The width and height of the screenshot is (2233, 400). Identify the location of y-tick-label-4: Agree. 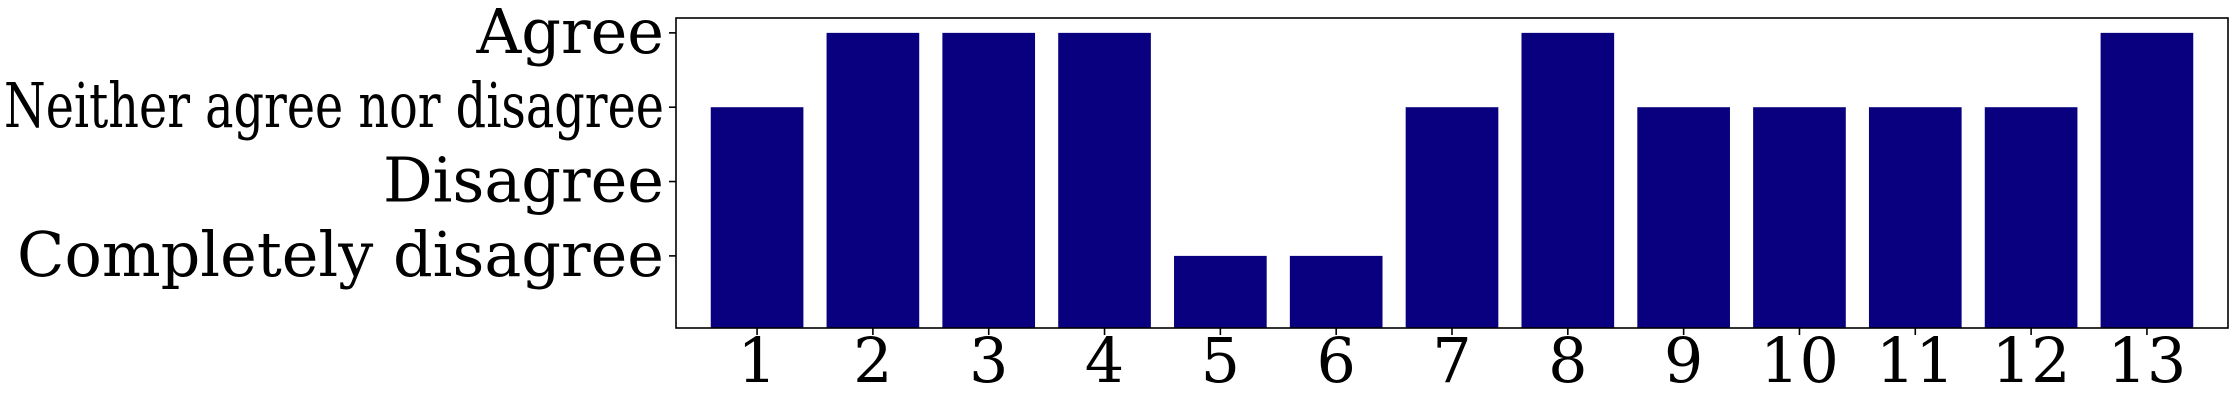
(570, 34).